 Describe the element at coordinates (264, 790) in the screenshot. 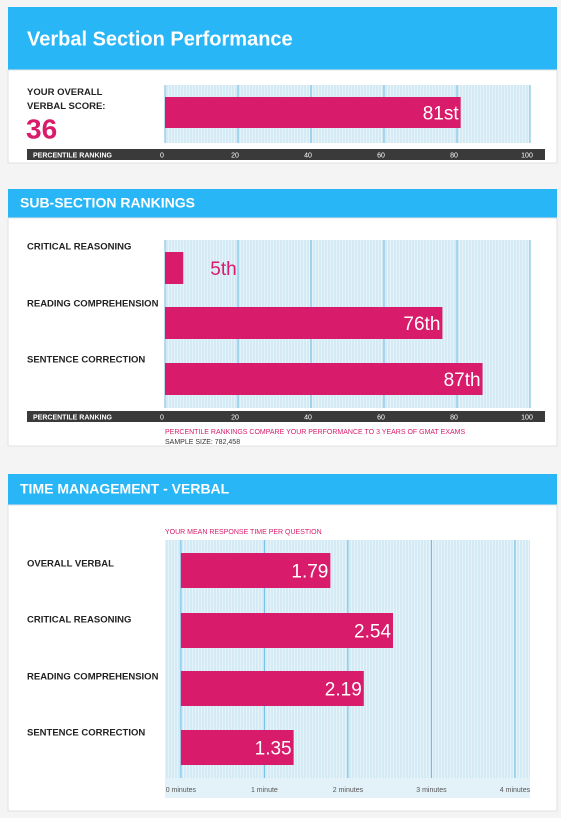

I see `x-tick-label: 1 minute` at that location.